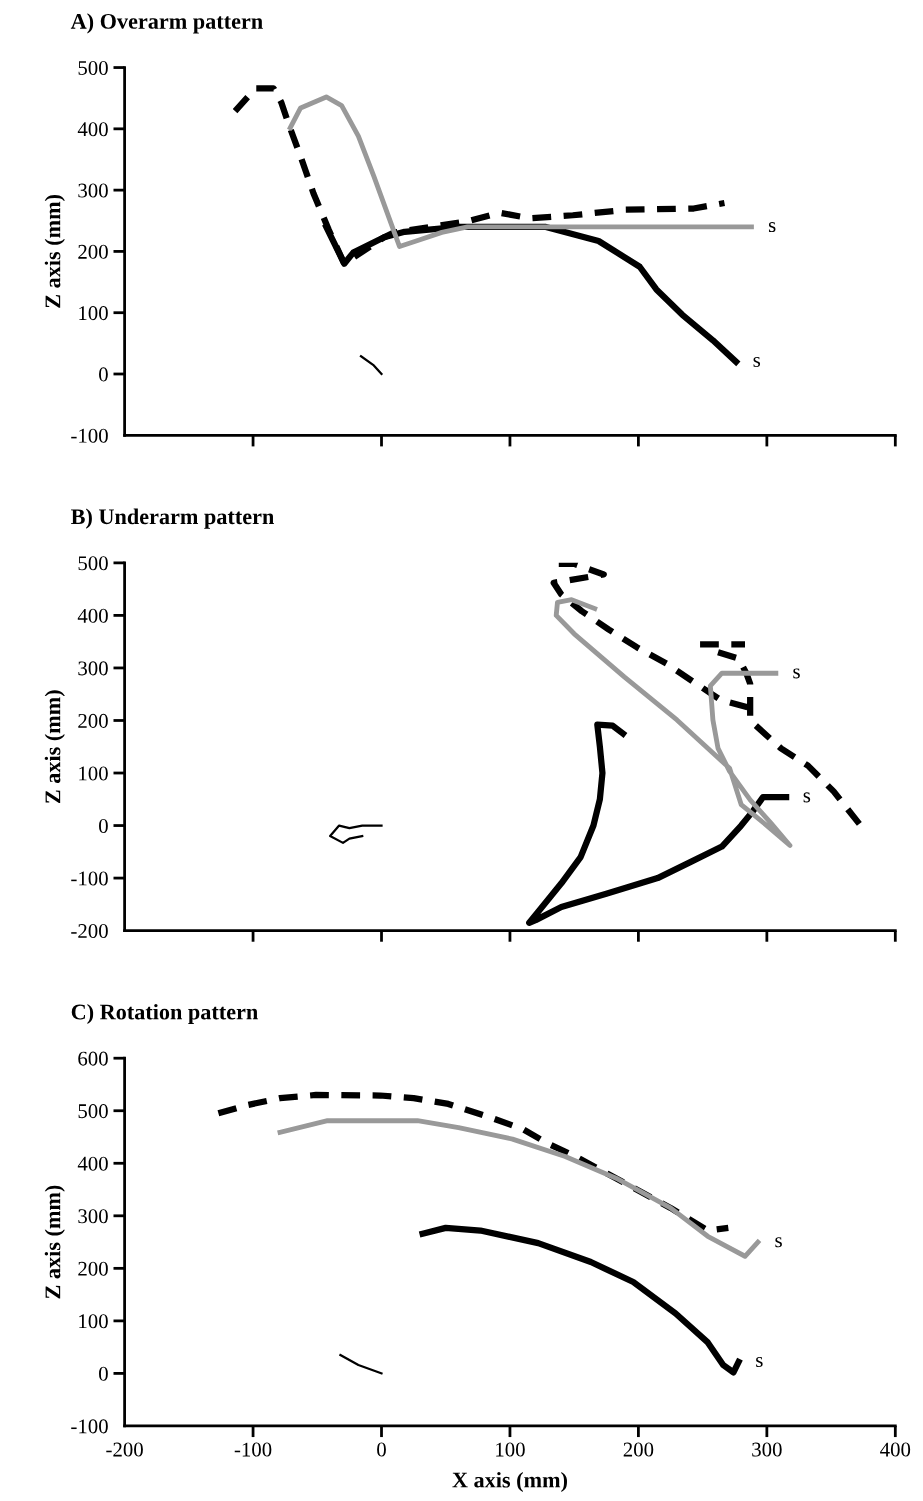 This screenshot has height=1501, width=923. What do you see at coordinates (381, 1449) in the screenshot?
I see `x-tick-label: 0` at bounding box center [381, 1449].